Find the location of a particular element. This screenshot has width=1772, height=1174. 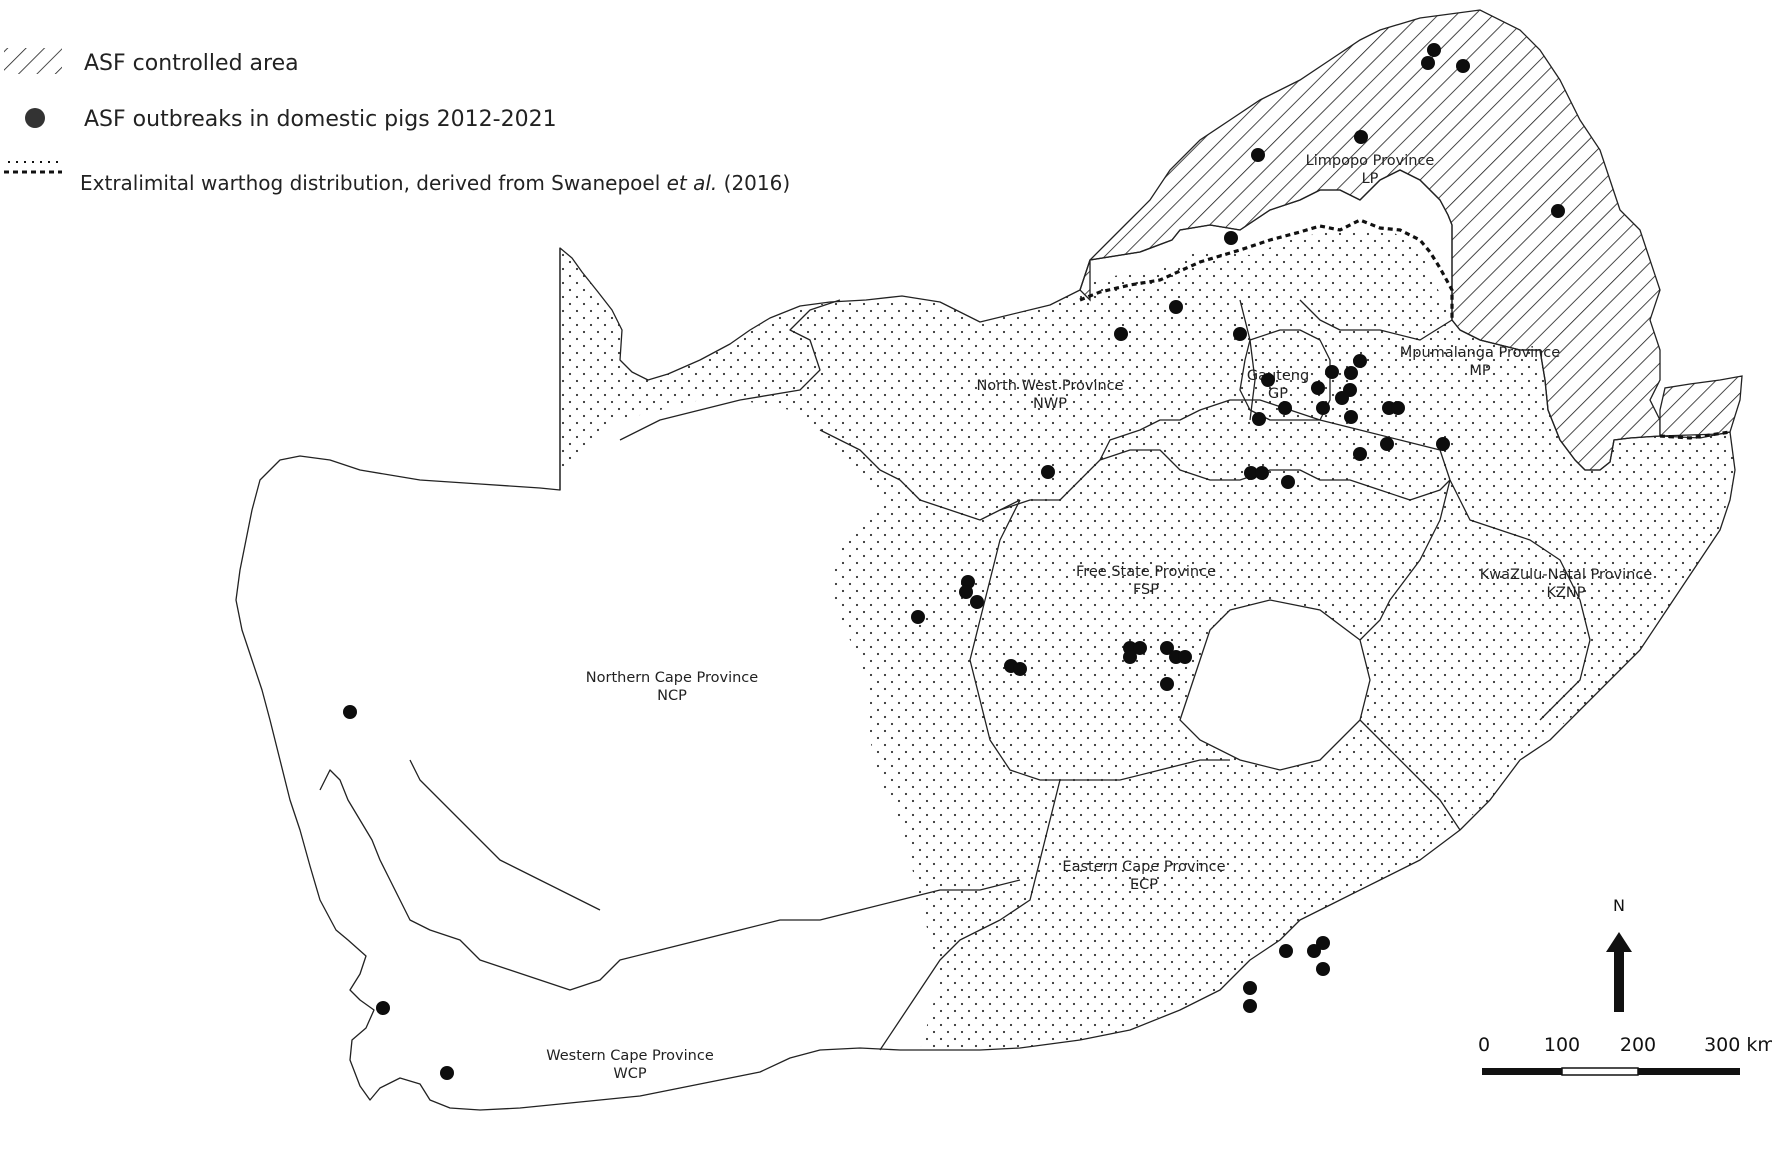

legend-outbreaks: ASF outbreaks in domestic pigs 2012-2021 is located at coordinates (291, 119).